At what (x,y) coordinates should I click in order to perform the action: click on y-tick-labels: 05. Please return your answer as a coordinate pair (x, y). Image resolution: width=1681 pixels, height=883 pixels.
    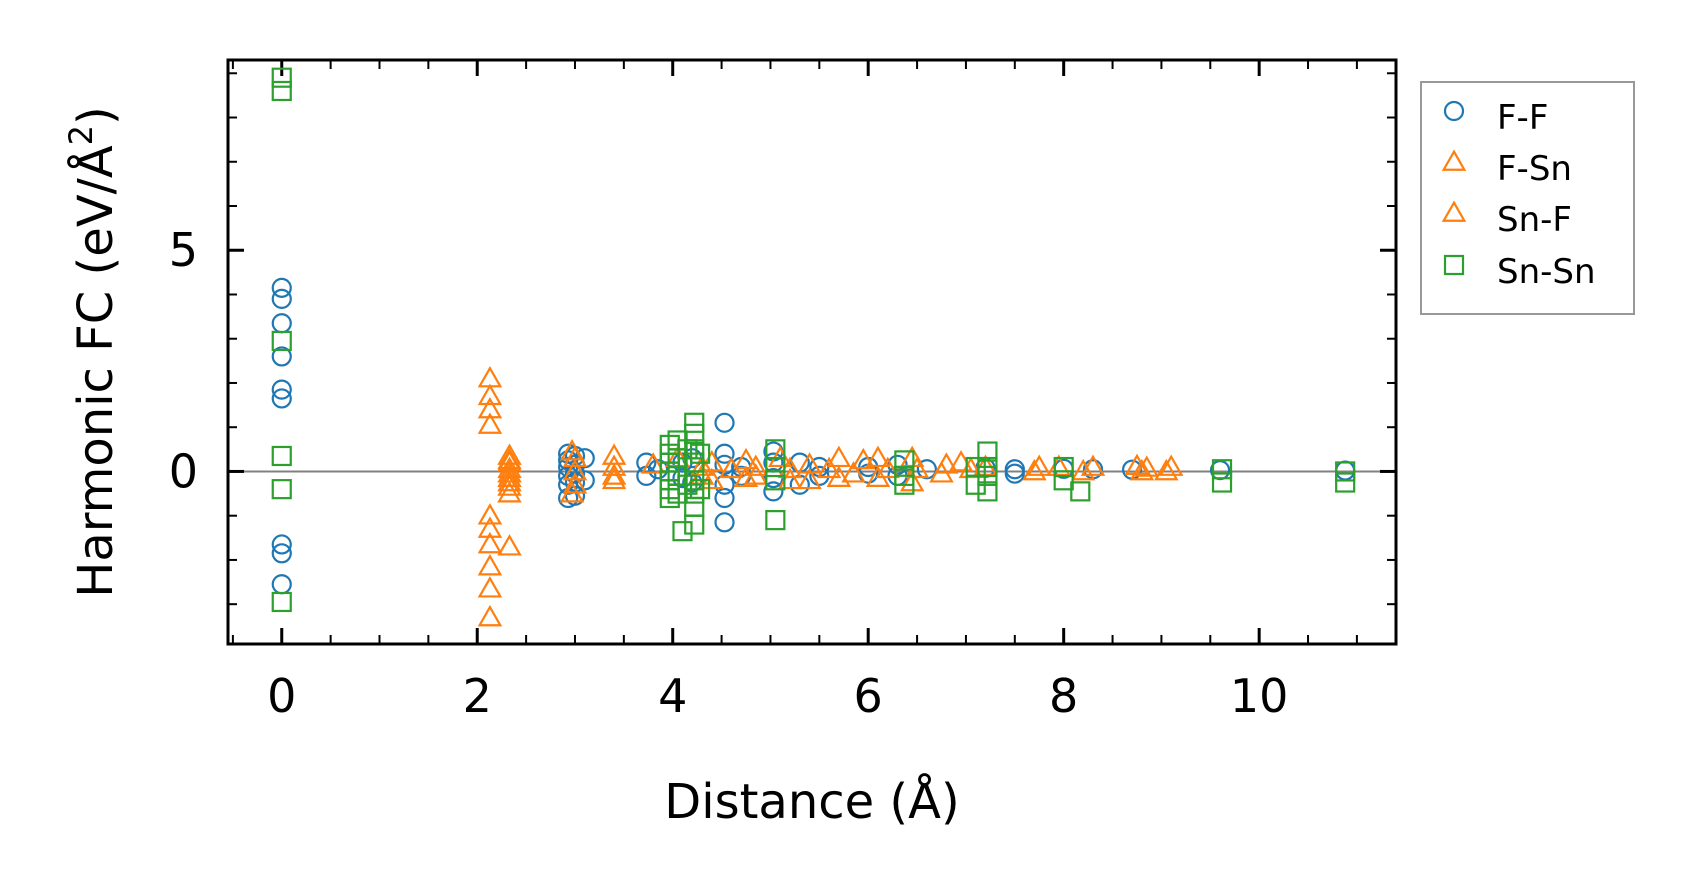
    Looking at the image, I should click on (183, 360).